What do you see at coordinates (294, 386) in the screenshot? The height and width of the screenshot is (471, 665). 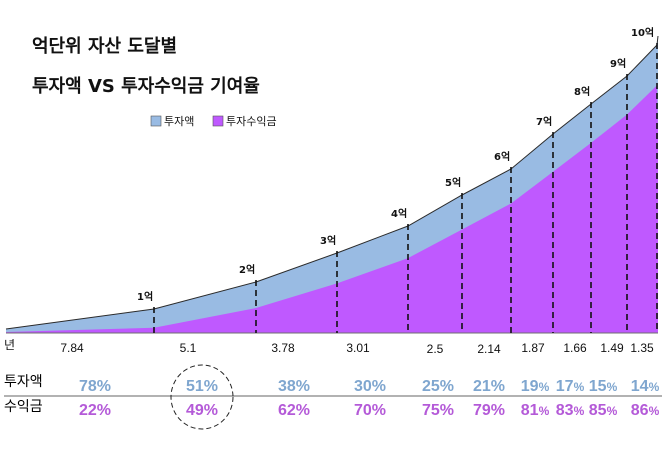 I see `investment-share-pct: 38%` at bounding box center [294, 386].